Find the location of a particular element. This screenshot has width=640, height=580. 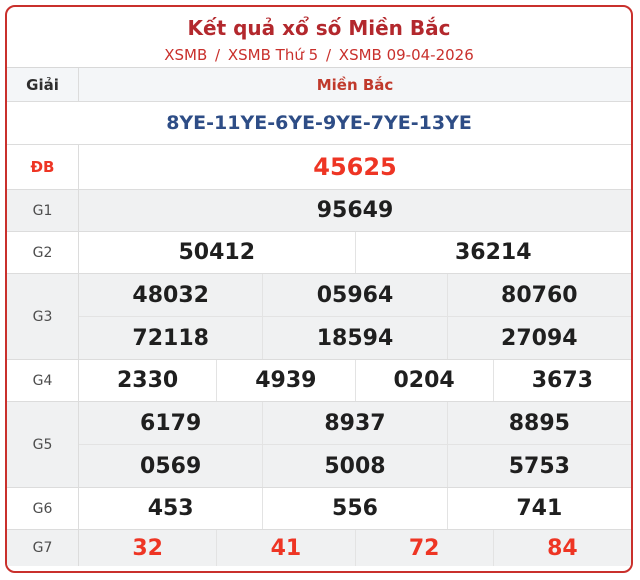

prize-row-g7: G7 32 41 72 84 is located at coordinates (319, 548).